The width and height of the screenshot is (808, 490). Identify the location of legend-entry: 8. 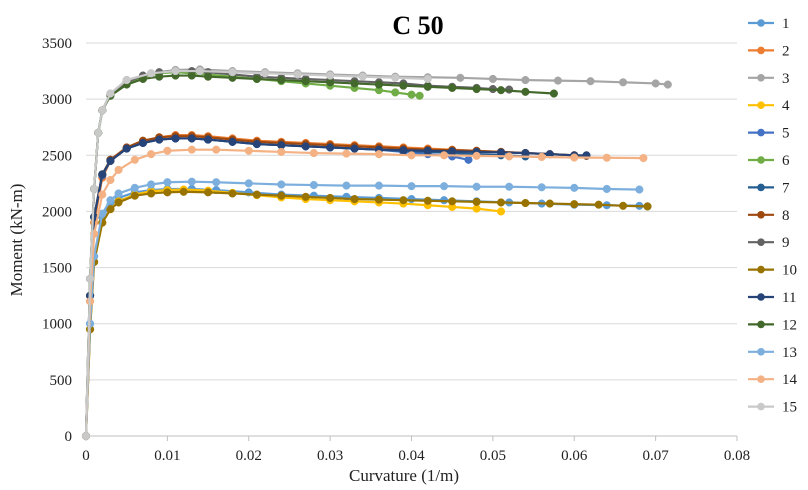
(769, 216).